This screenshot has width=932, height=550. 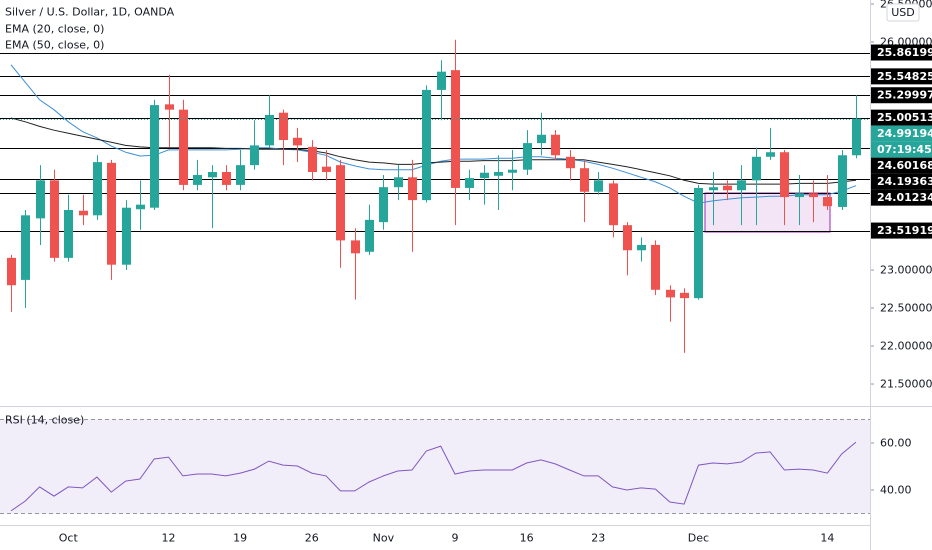 I want to click on x-tick-label: 12, so click(x=169, y=538).